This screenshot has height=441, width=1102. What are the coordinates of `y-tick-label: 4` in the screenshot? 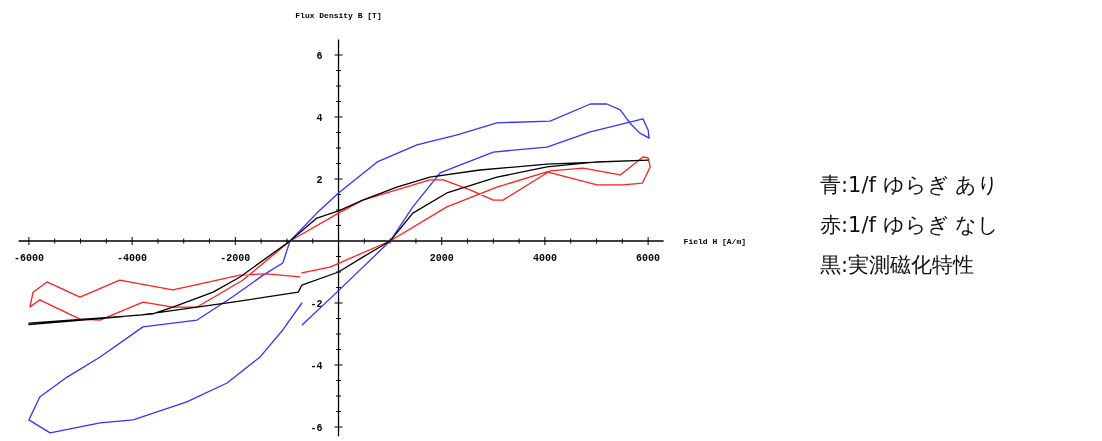 It's located at (319, 118).